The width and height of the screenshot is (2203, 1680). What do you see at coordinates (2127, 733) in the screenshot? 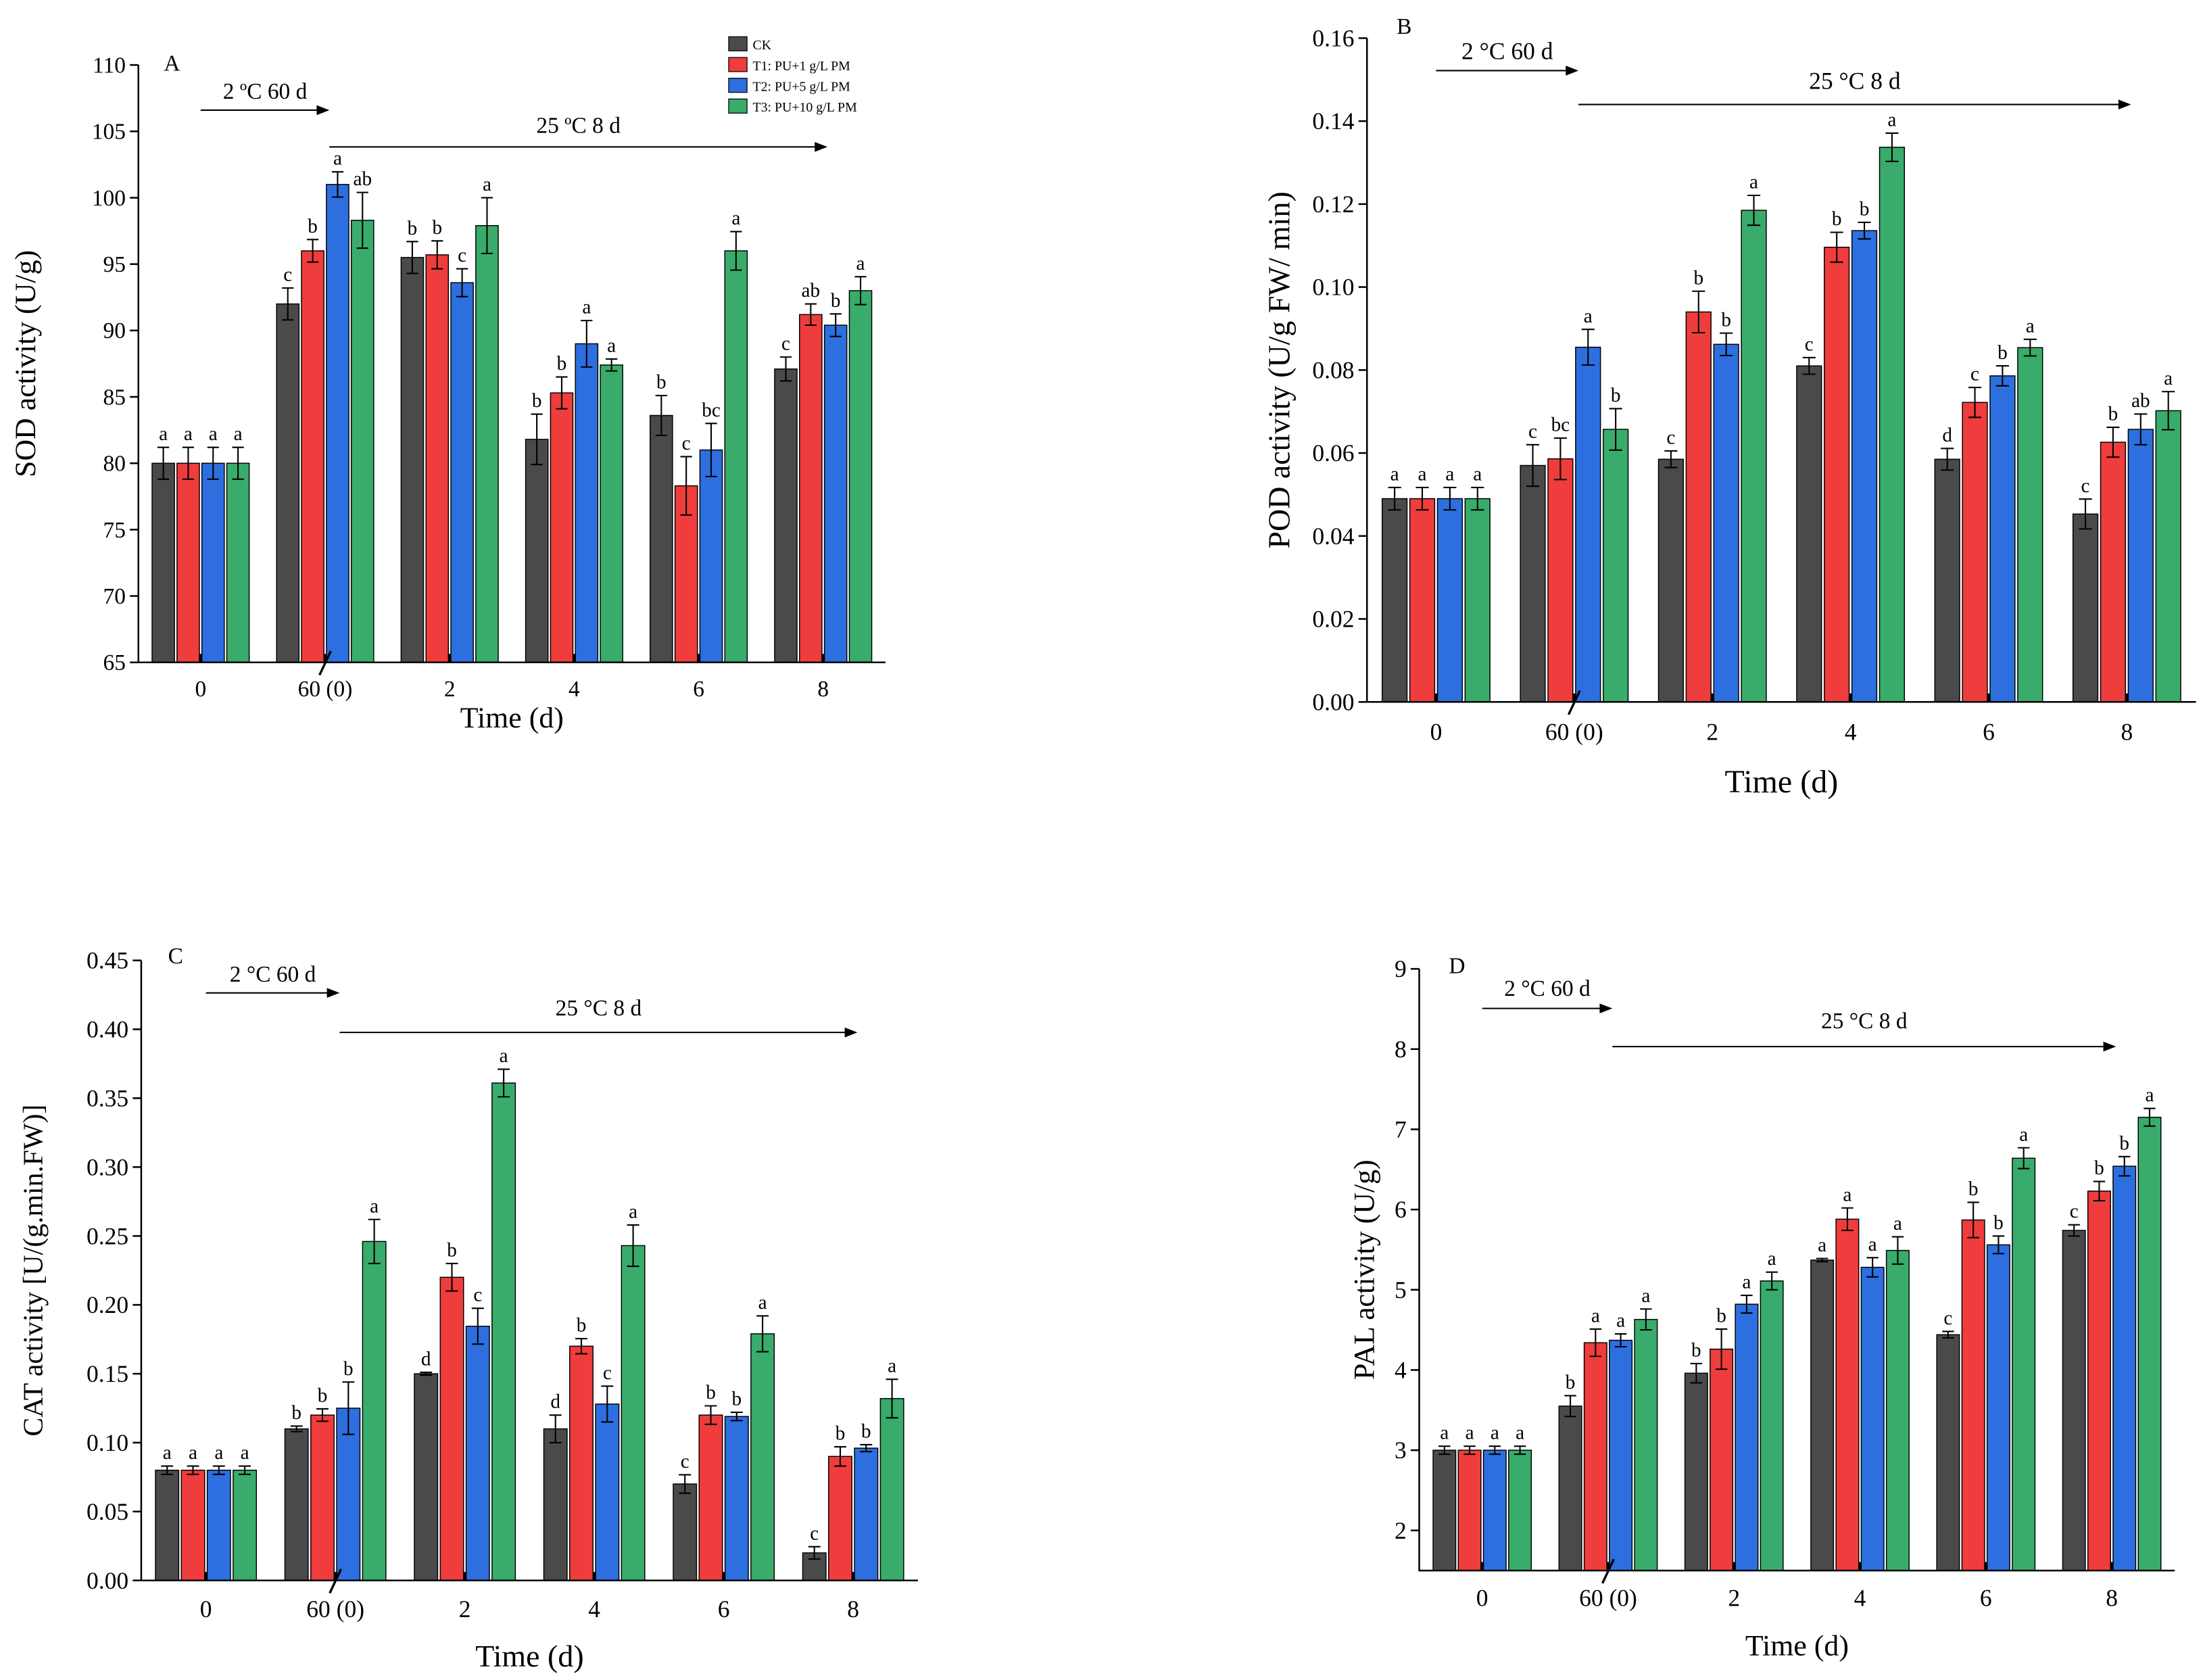
I see `x-tick-label-b-5: 8` at bounding box center [2127, 733].